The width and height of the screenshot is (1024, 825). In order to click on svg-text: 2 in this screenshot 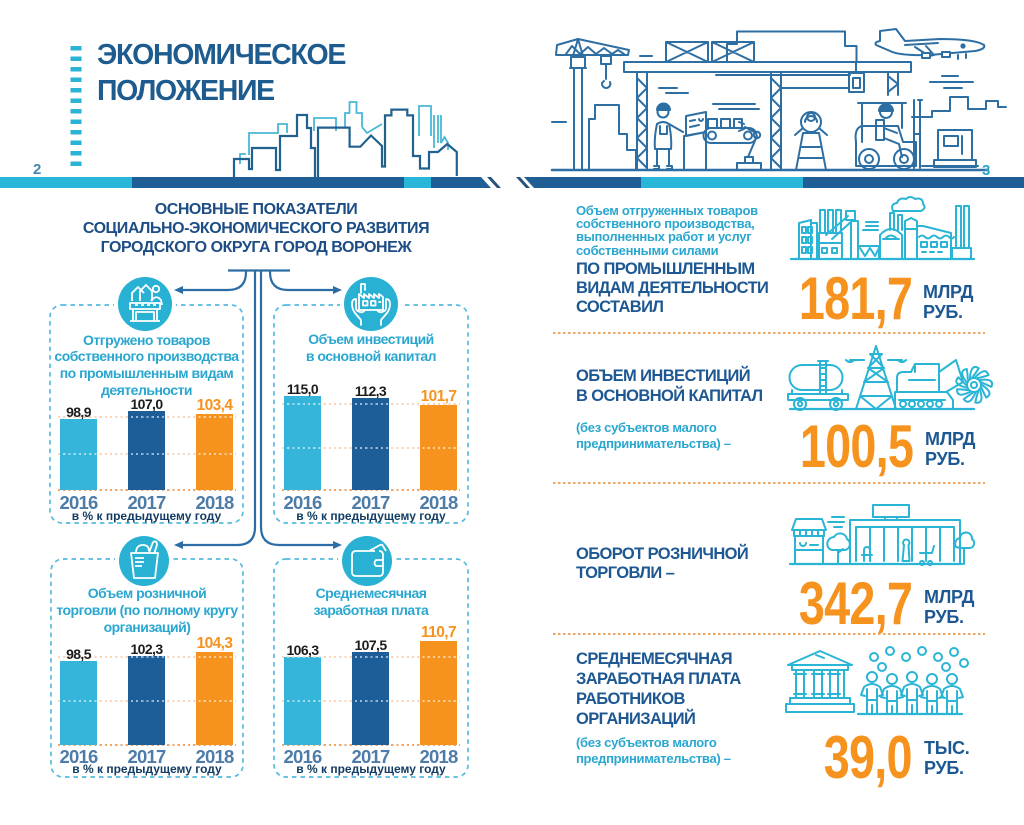, I will do `click(37, 169)`.